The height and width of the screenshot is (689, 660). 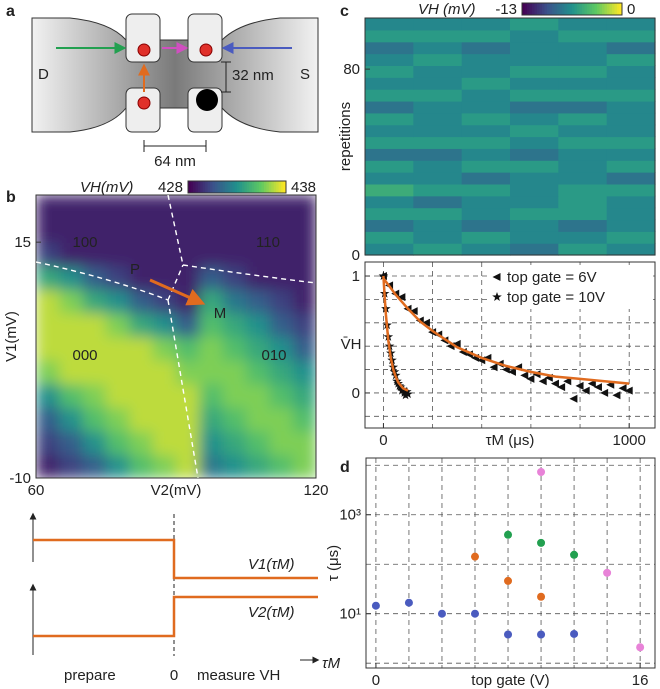 What do you see at coordinates (631, 9) in the screenshot?
I see `colorbar-tick-label: 0` at bounding box center [631, 9].